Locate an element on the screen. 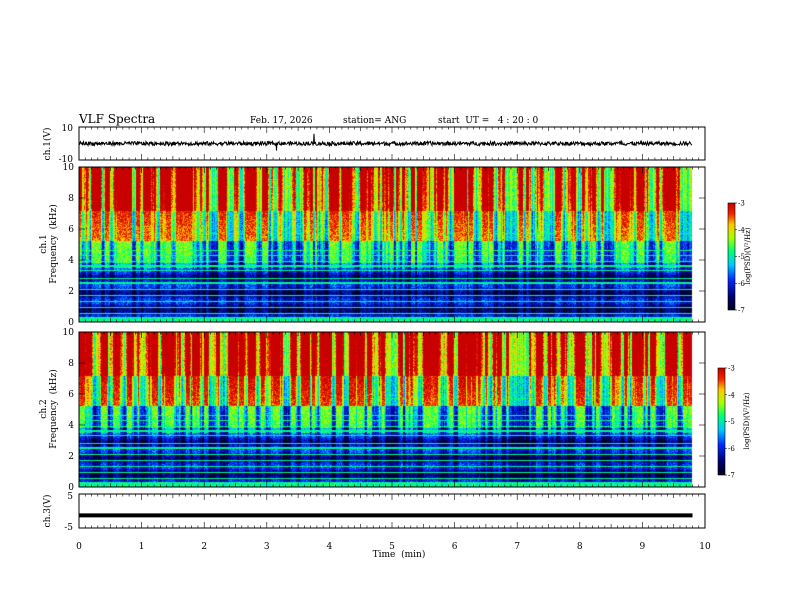 The image size is (792, 612). header-date: Feb. 17, 2026 is located at coordinates (281, 121).